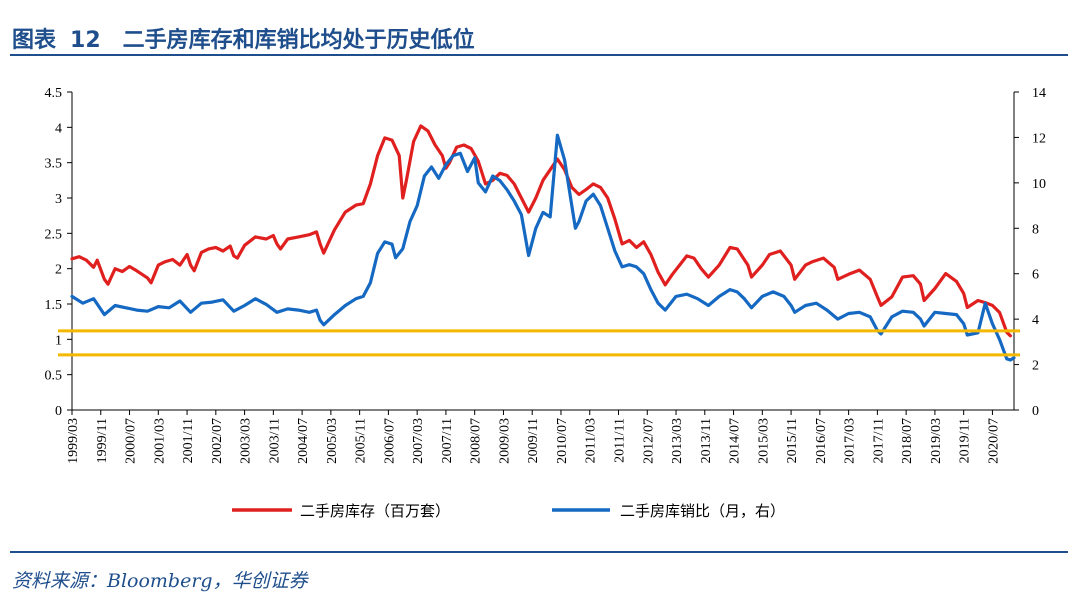 This screenshot has height=598, width=1080. Describe the element at coordinates (54, 164) in the screenshot. I see `left-tick-label: 3.5` at that location.